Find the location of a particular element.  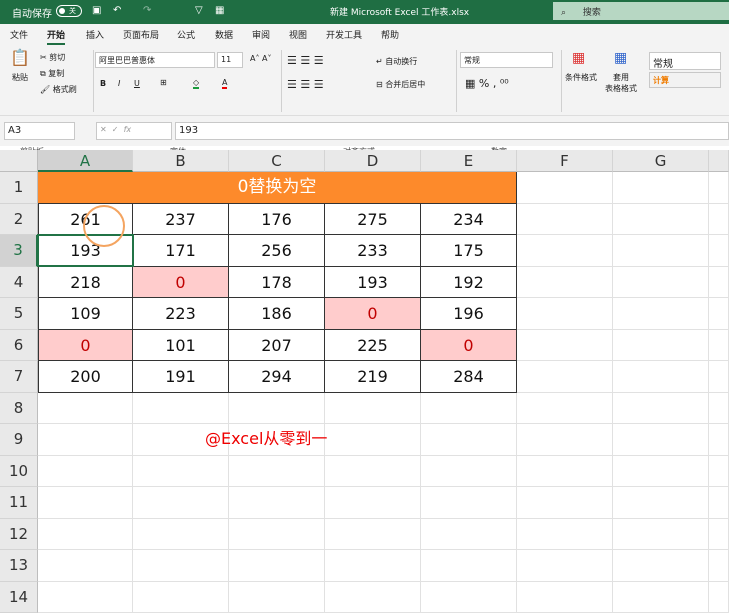

row-header-4: 4 is located at coordinates (19, 283).